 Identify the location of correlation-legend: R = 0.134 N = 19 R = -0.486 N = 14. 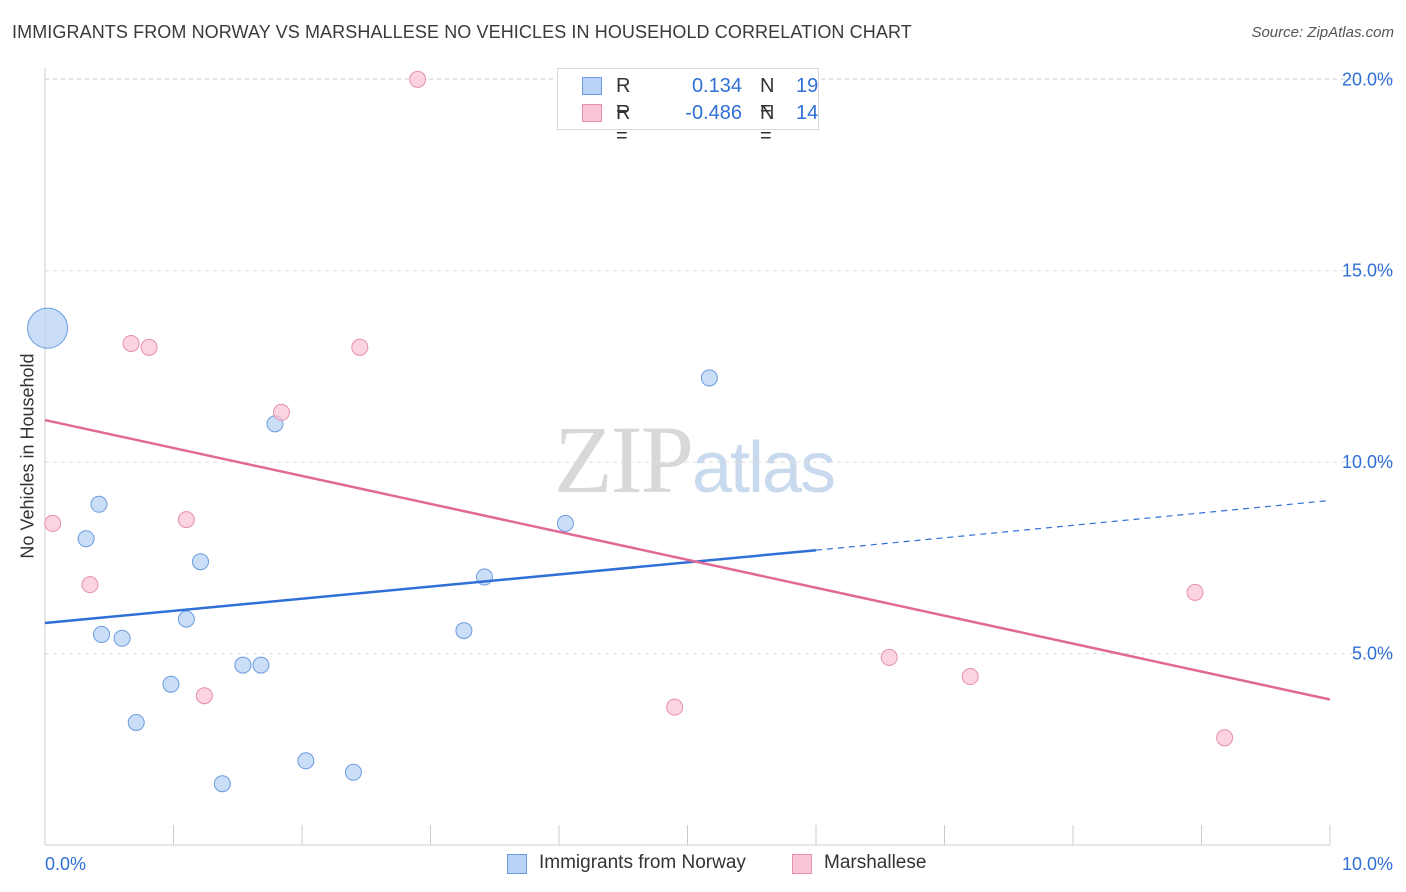
(688, 107).